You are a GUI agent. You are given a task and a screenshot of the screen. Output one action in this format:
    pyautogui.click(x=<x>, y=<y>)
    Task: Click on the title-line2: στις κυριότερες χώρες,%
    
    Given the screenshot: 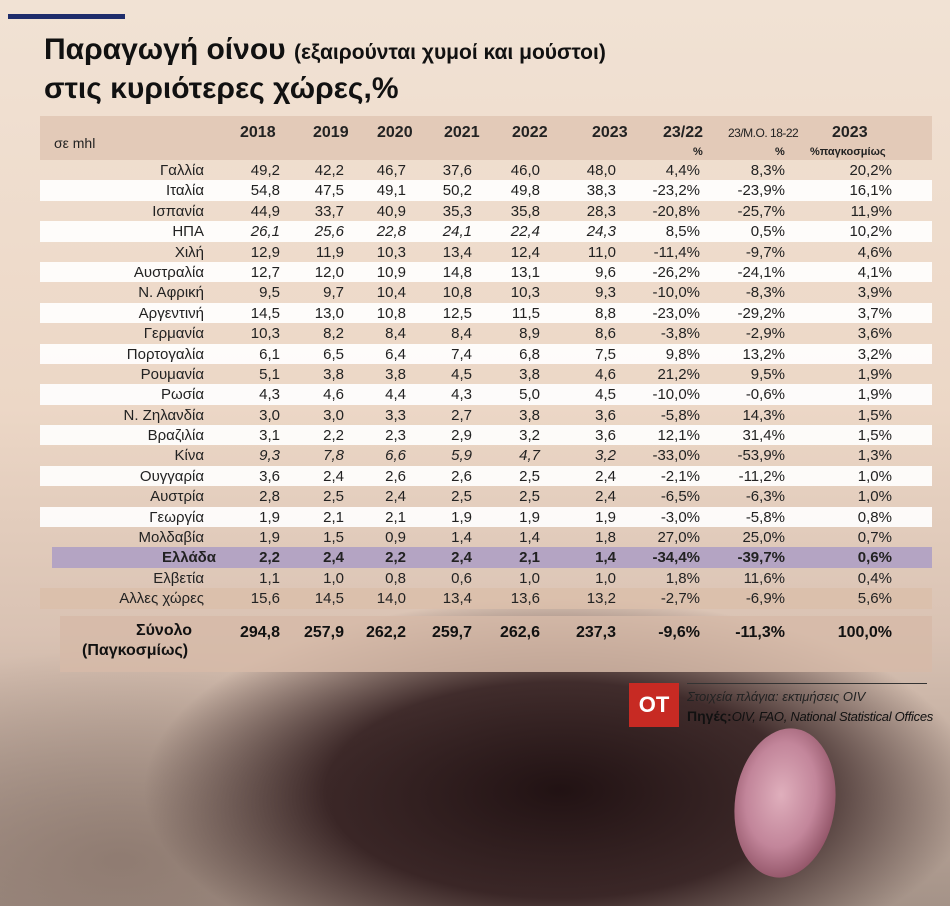 What is the action you would take?
    pyautogui.click(x=221, y=88)
    